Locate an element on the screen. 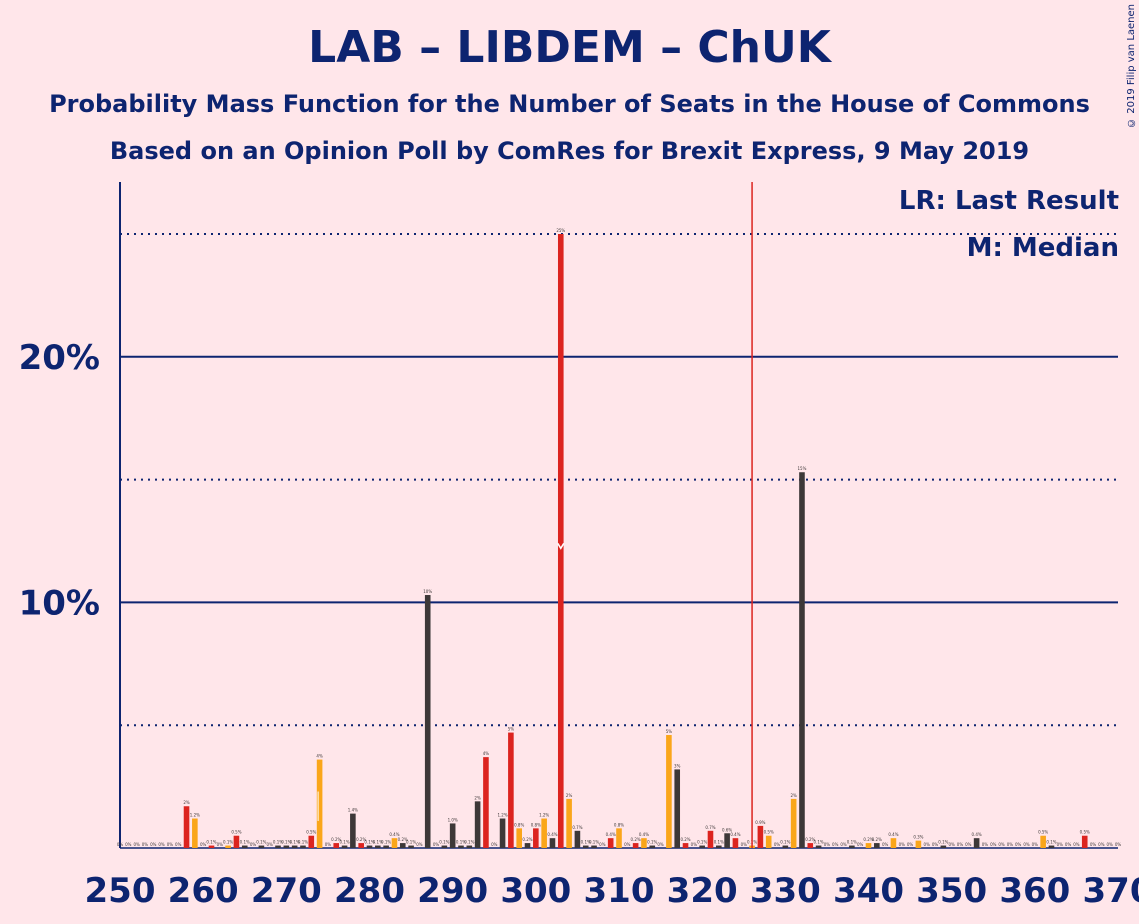 This screenshot has width=1139, height=924. bar-value-label: 0.8% is located at coordinates (519, 824).